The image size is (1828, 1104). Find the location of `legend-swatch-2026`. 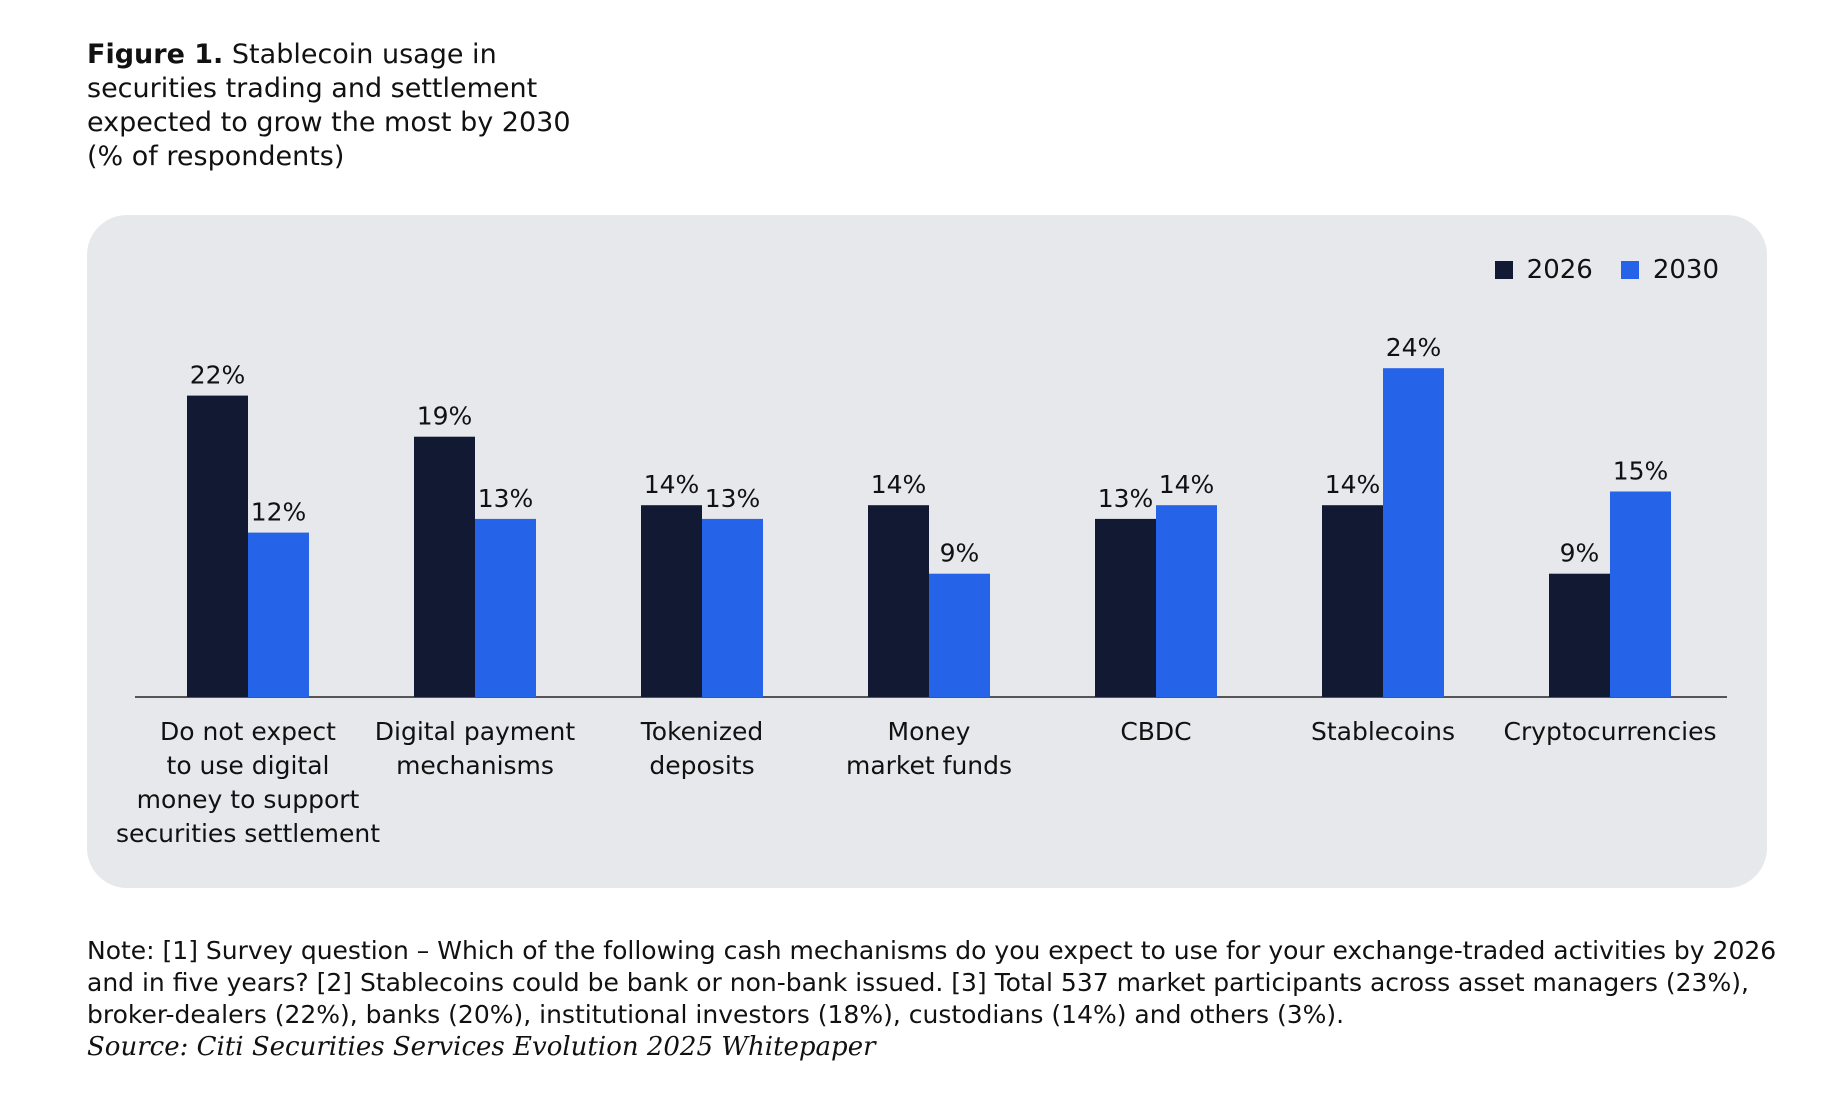

legend-swatch-2026 is located at coordinates (1503, 270).